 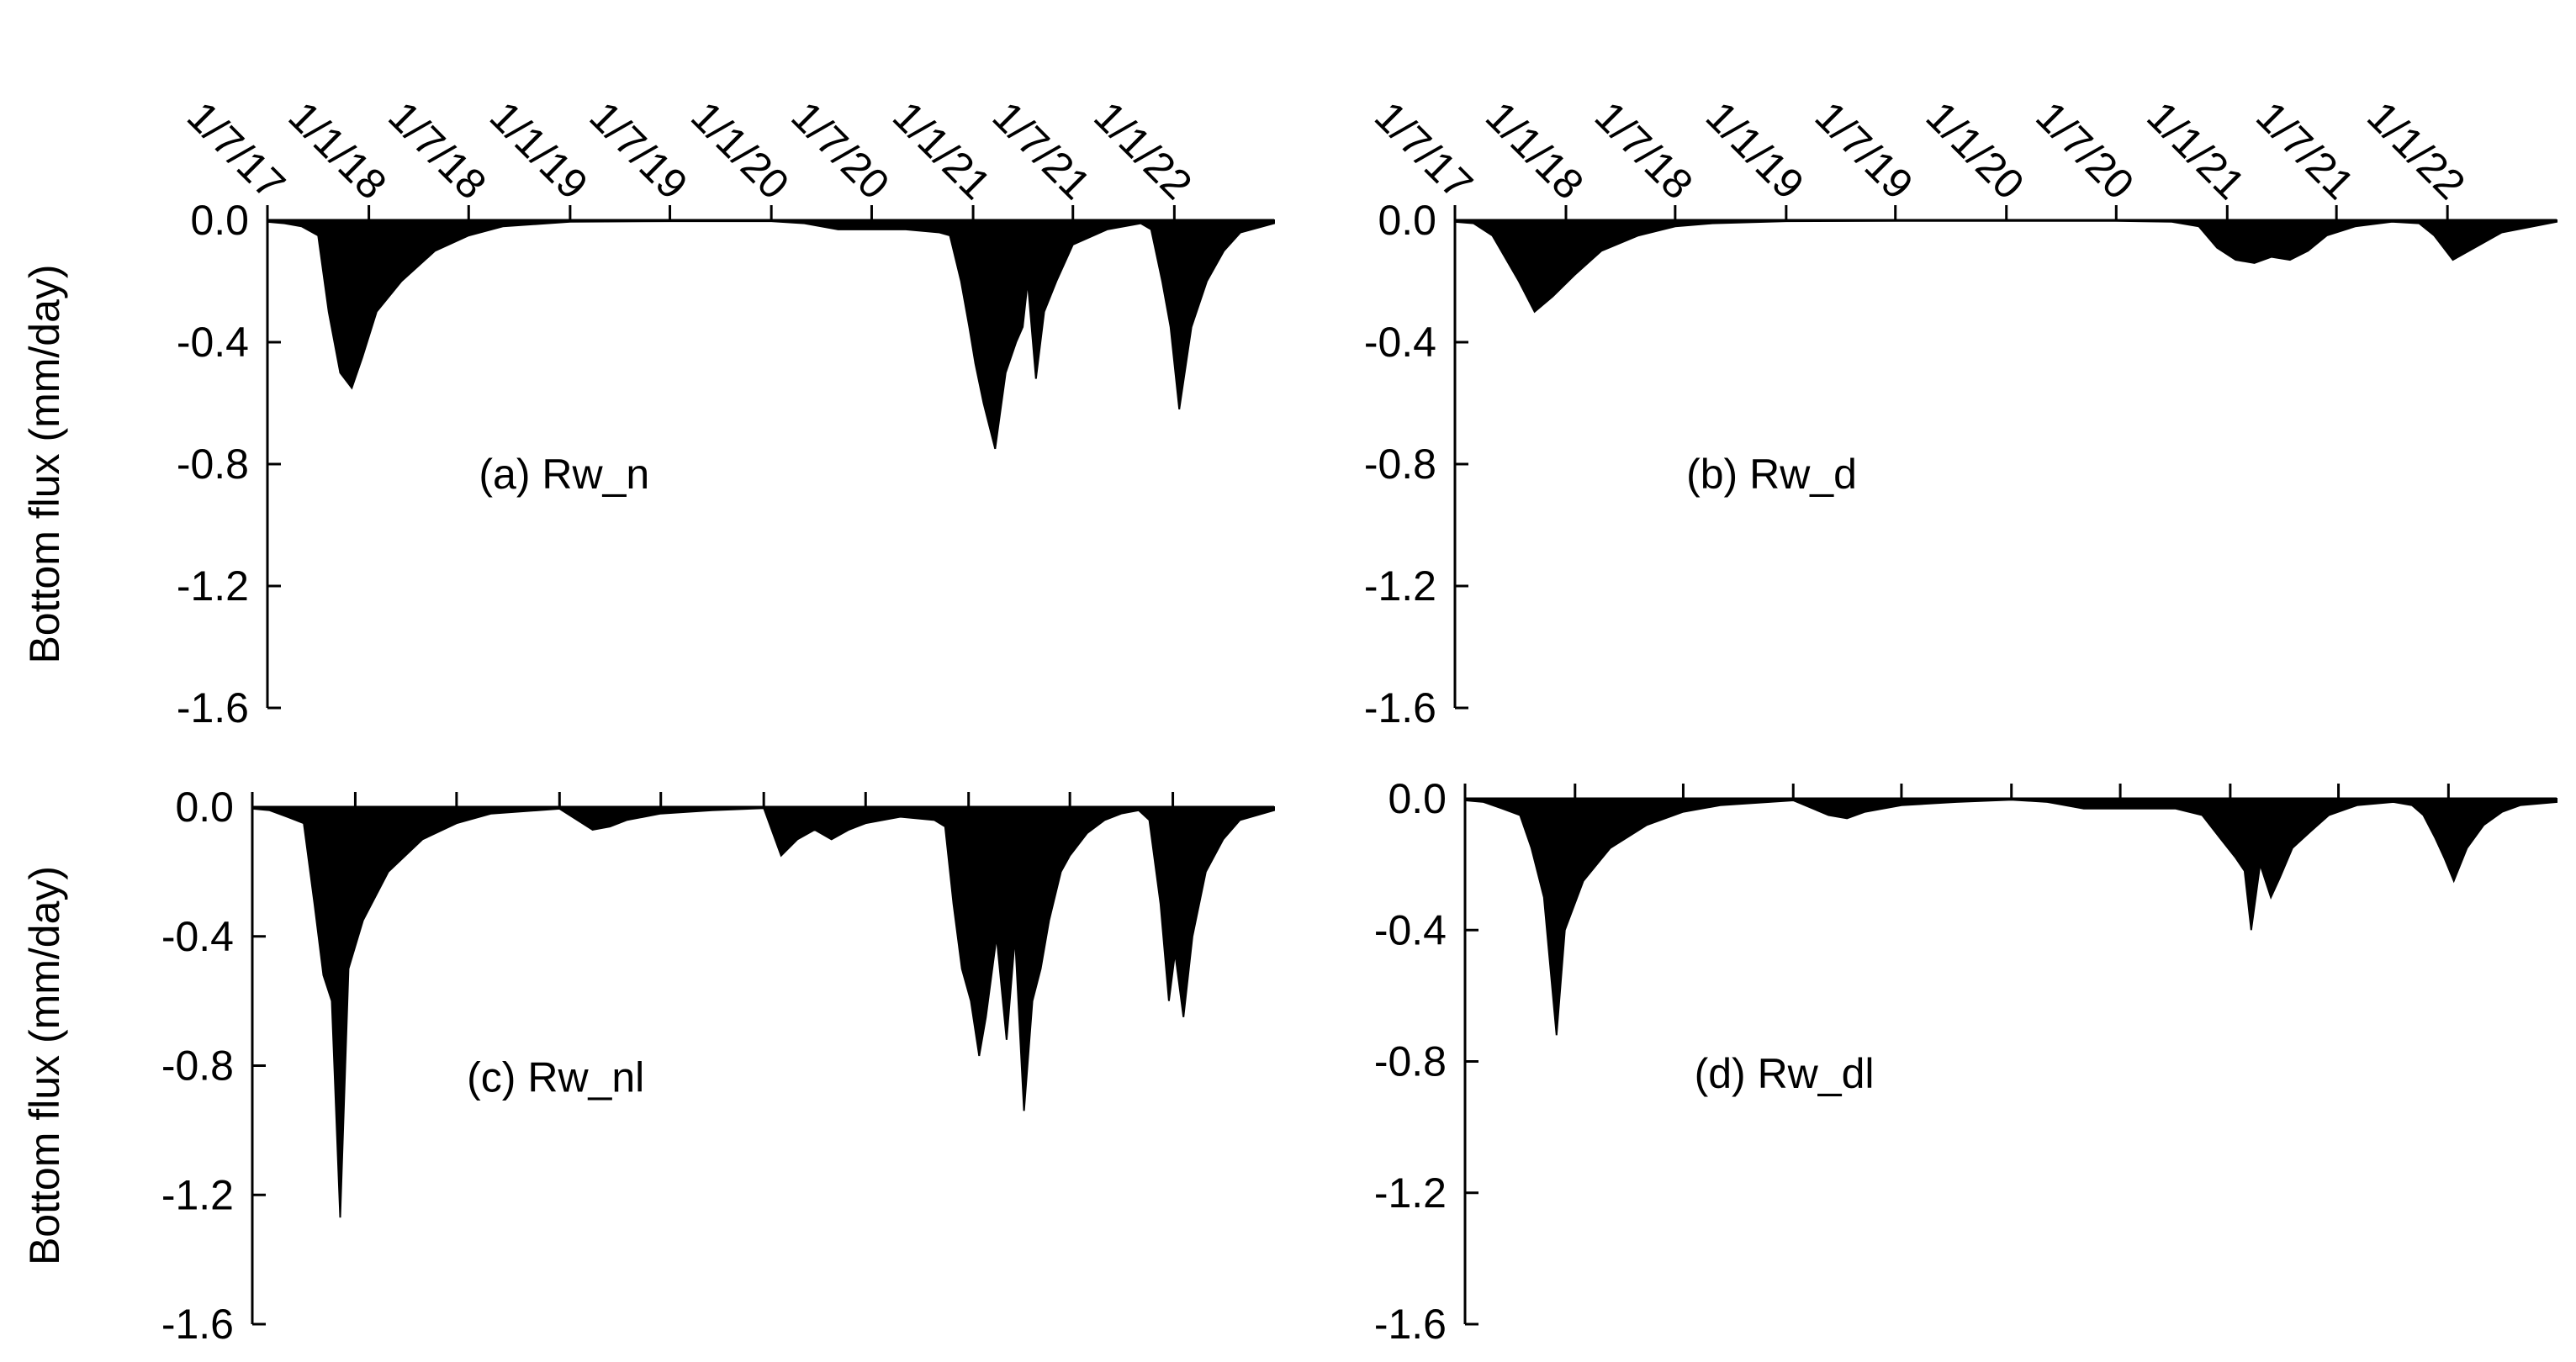 What do you see at coordinates (555, 1077) in the screenshot?
I see `panel-label: (c) Rw_nl` at bounding box center [555, 1077].